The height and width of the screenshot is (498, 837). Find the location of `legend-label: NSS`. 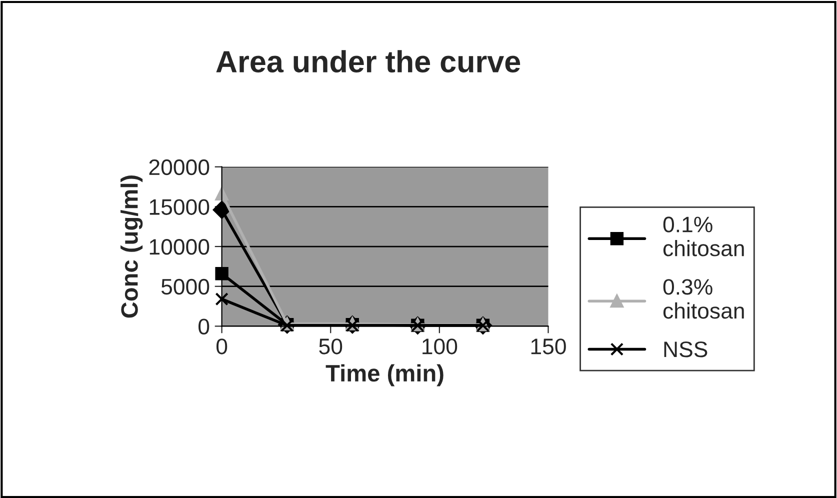

legend-label: NSS is located at coordinates (686, 350).